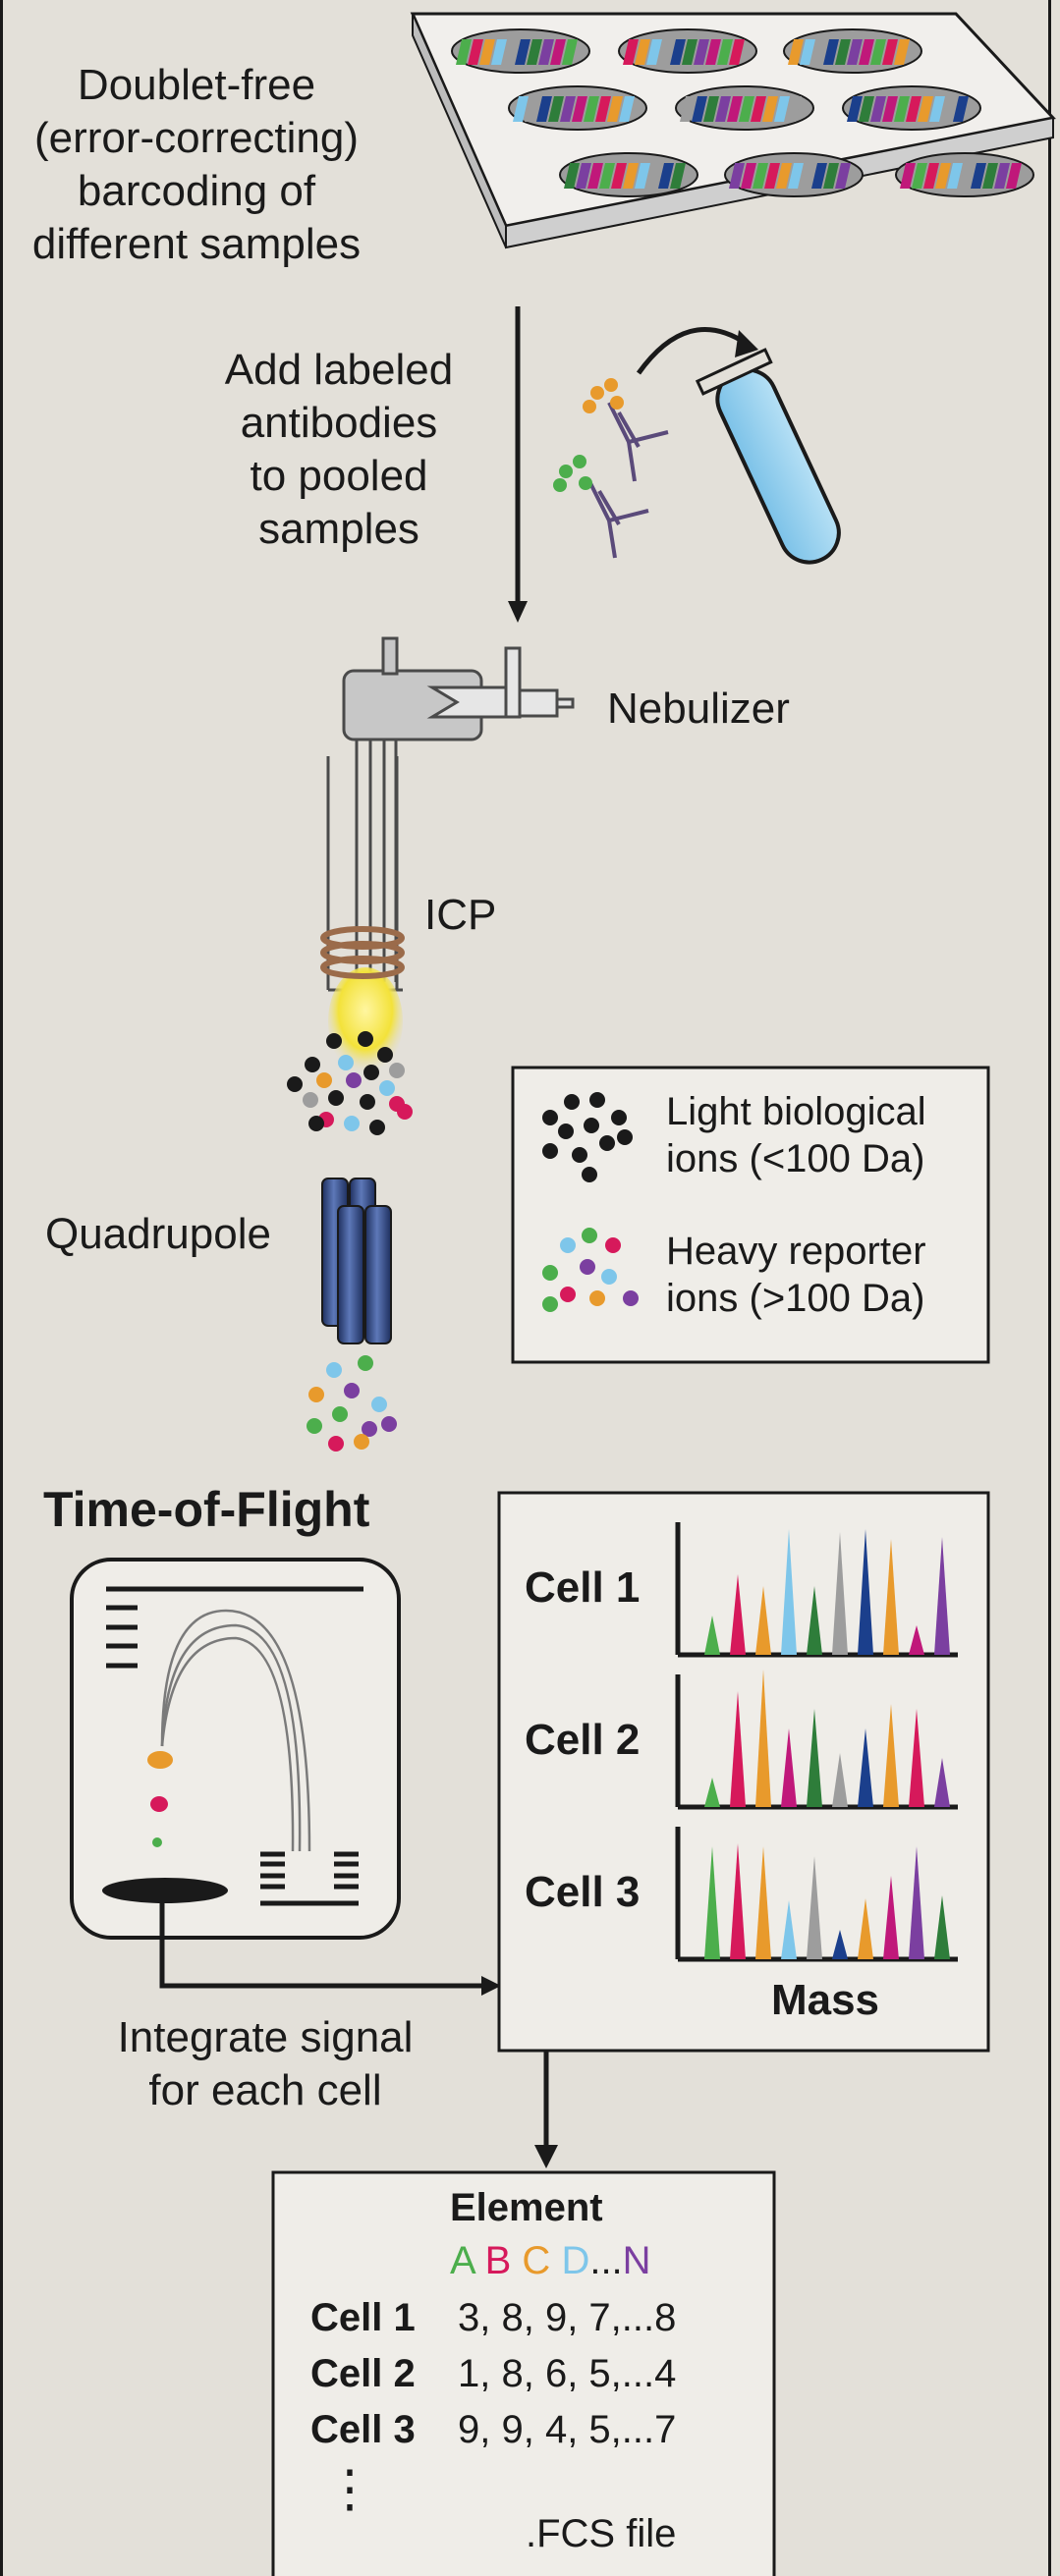  I want to click on fcs-file-label: .FCS file, so click(601, 2534).